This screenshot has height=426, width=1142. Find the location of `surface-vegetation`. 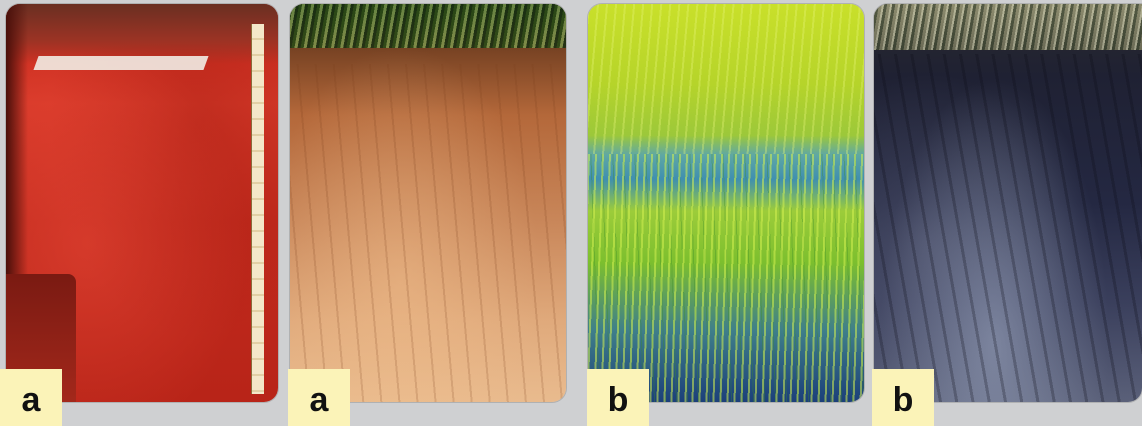

surface-vegetation is located at coordinates (428, 26).